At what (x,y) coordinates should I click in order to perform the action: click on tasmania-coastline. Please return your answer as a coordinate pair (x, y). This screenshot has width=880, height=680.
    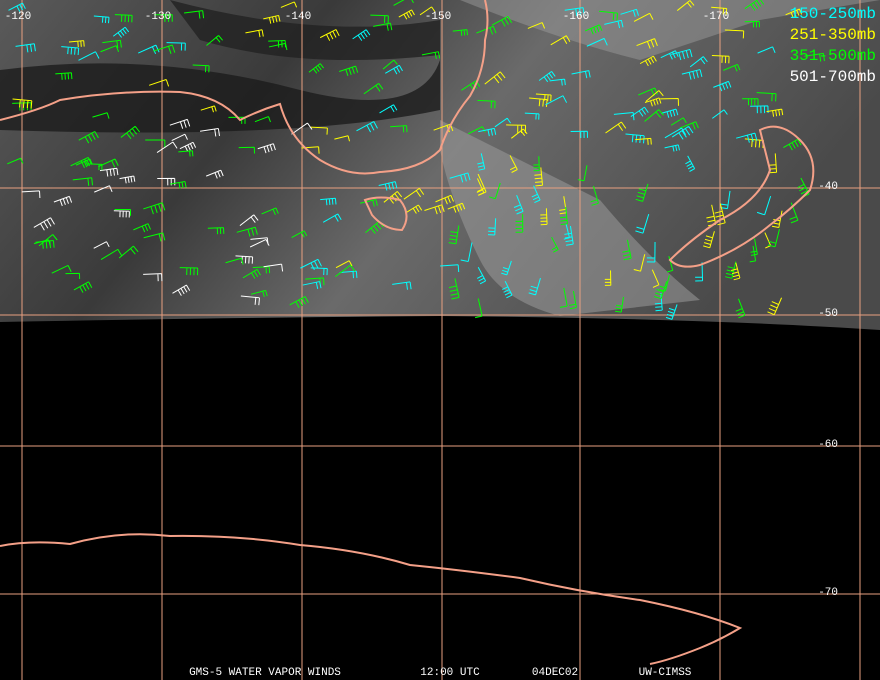
    Looking at the image, I should click on (385, 214).